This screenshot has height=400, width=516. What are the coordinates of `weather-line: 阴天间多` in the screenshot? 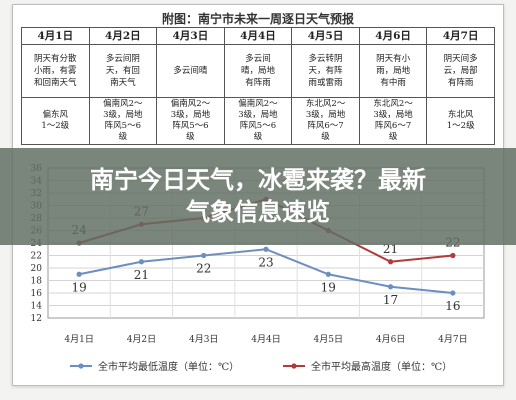 It's located at (460, 59).